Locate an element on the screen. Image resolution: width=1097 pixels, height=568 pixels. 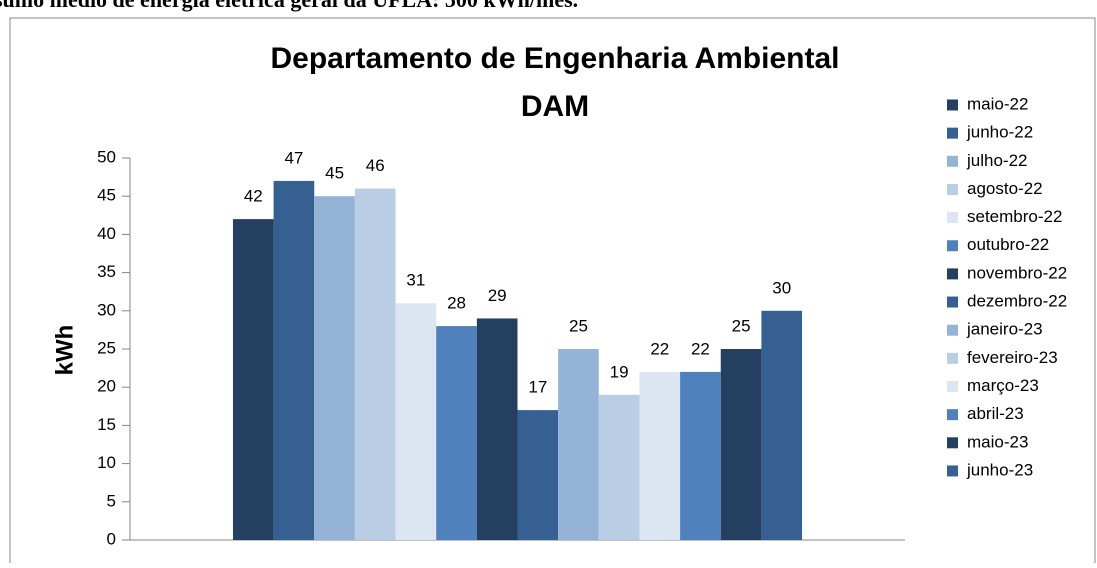
legend-label: fevereiro-23 is located at coordinates (1012, 357).